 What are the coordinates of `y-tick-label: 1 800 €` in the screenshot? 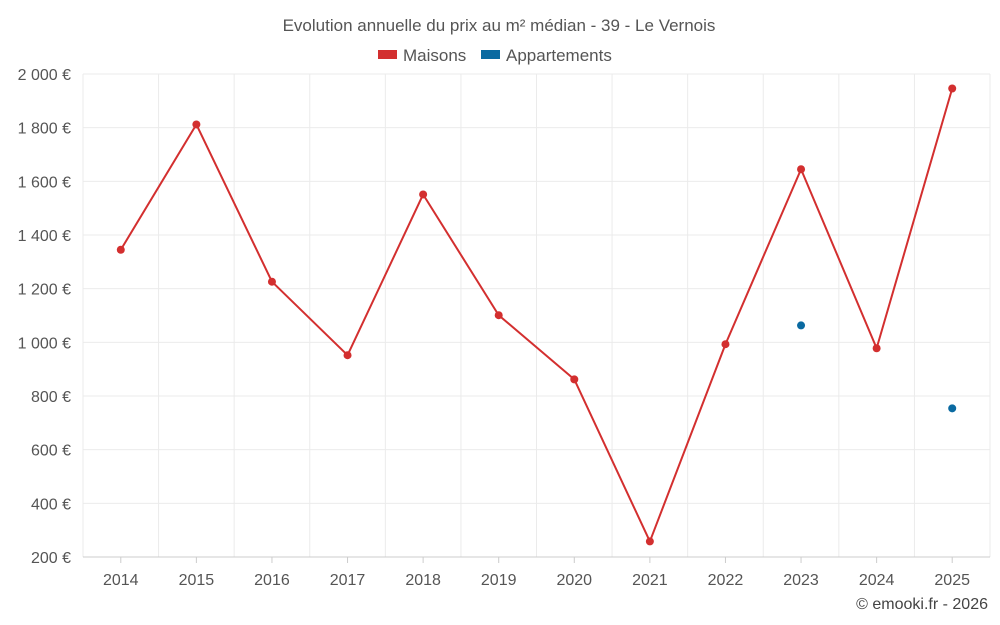 It's located at (44, 129).